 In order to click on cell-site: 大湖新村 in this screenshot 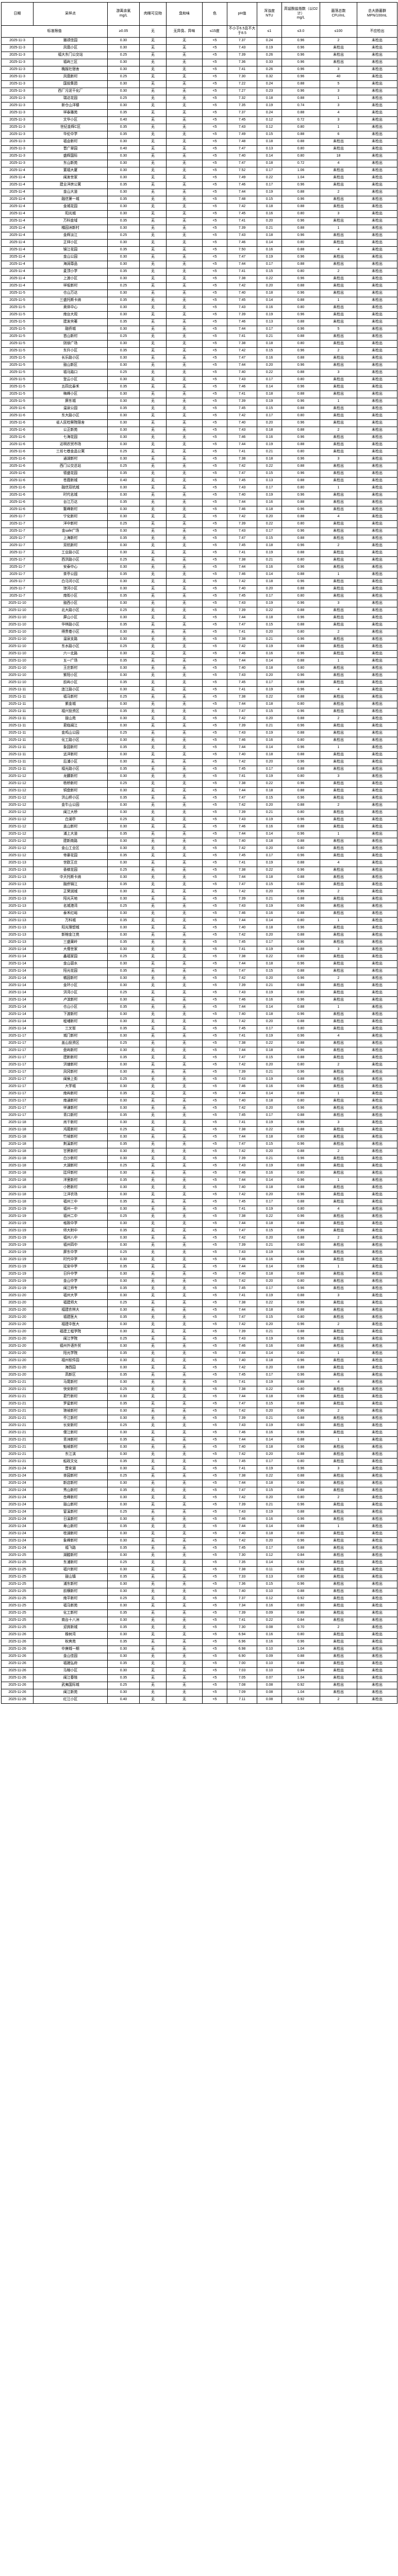, I will do `click(70, 1166)`.